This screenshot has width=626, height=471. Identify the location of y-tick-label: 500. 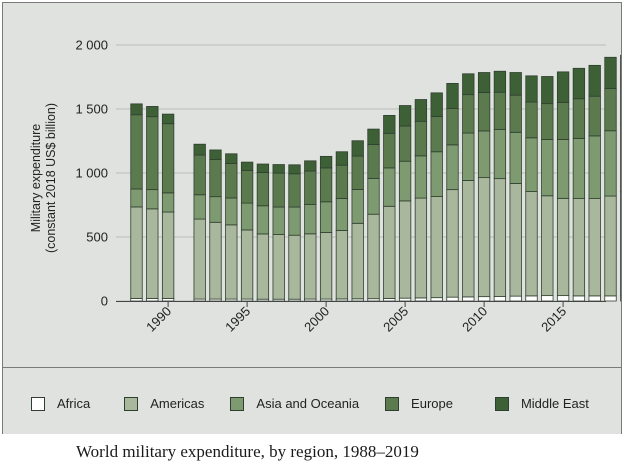
(97, 237).